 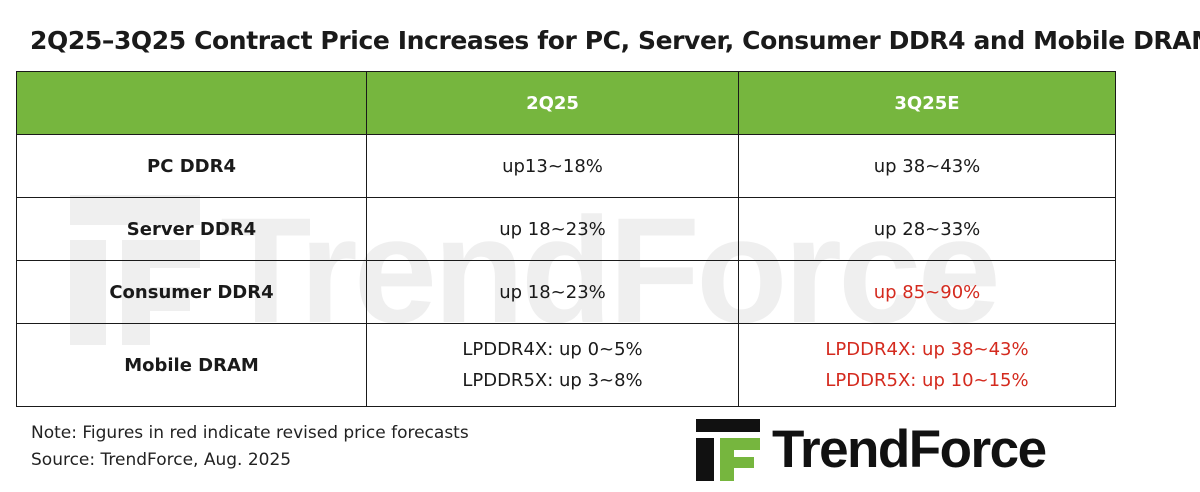 I want to click on row-label: Server DDR4, so click(x=191, y=229).